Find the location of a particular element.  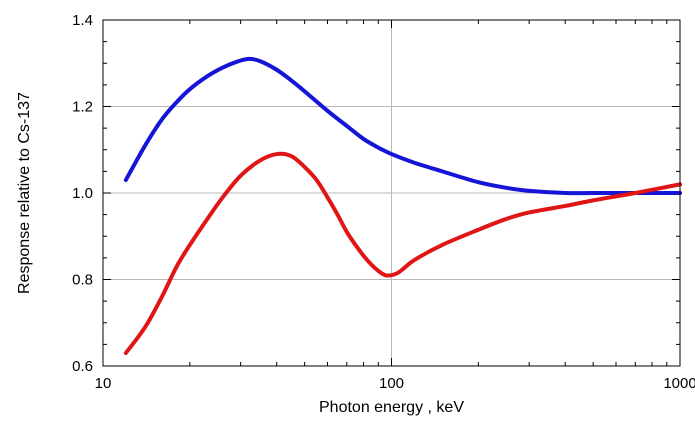

y-tick-label: 1.2 is located at coordinates (82, 107).